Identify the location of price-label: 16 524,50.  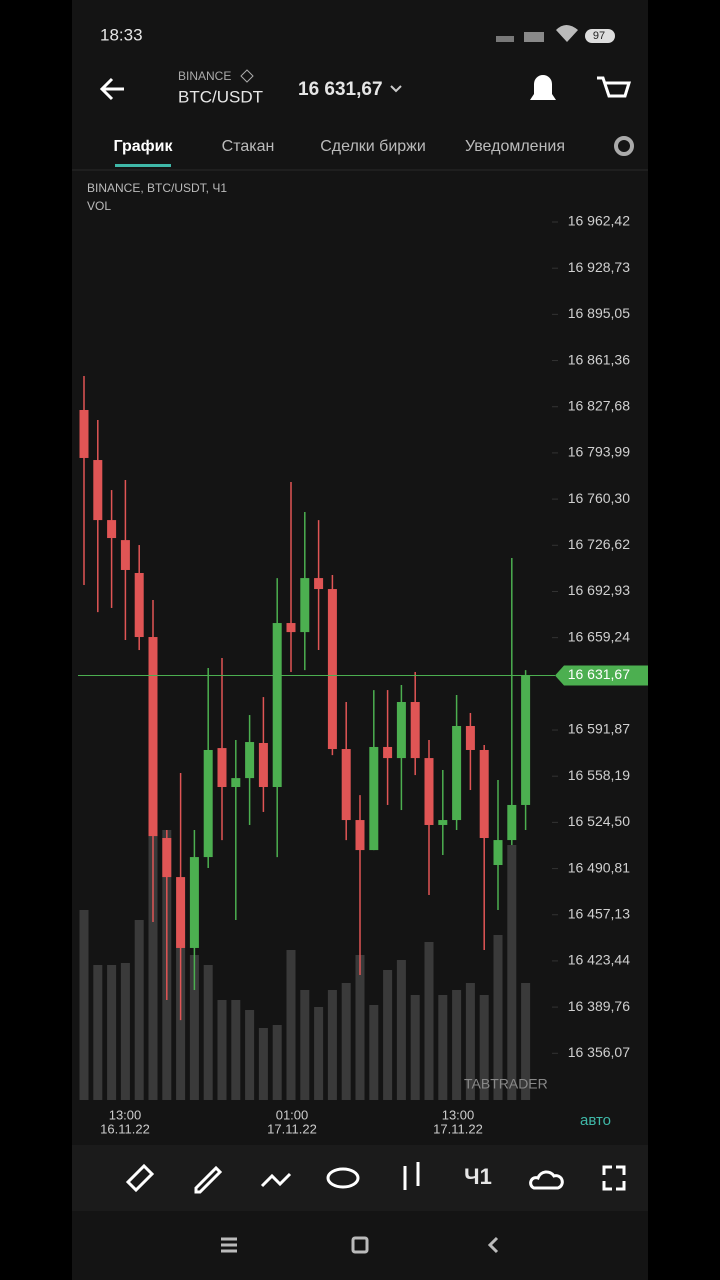
(599, 821).